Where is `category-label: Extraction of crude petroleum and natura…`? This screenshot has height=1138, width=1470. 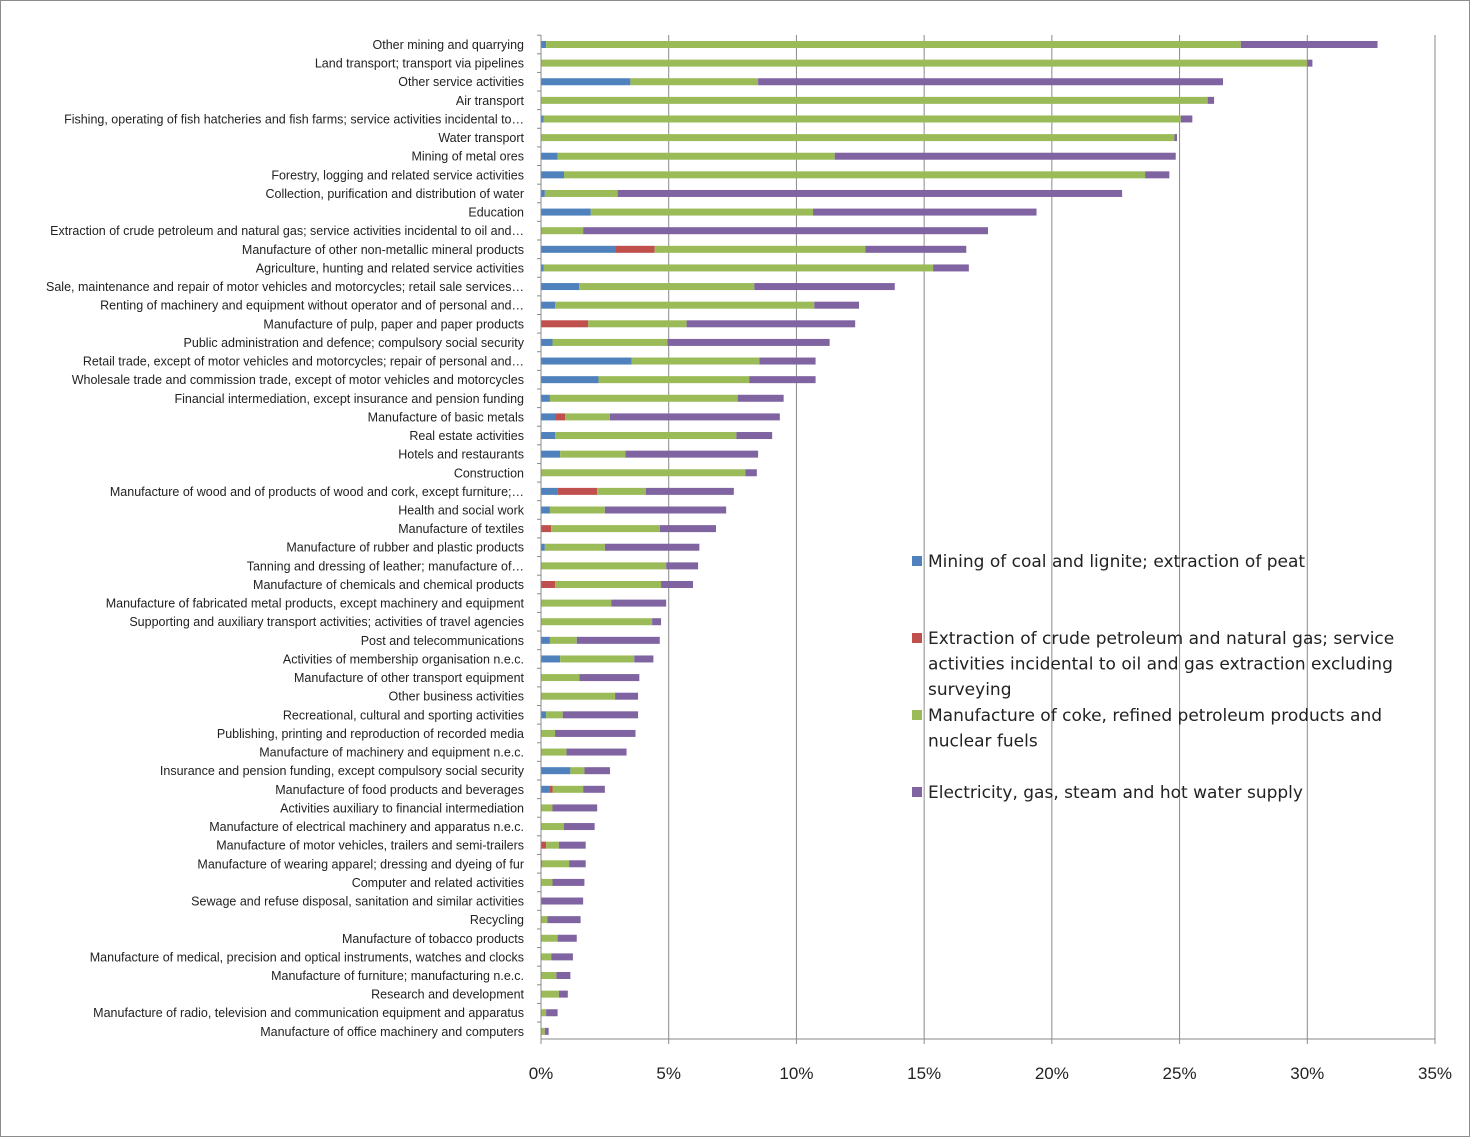
category-label: Extraction of crude petroleum and natura… is located at coordinates (287, 231).